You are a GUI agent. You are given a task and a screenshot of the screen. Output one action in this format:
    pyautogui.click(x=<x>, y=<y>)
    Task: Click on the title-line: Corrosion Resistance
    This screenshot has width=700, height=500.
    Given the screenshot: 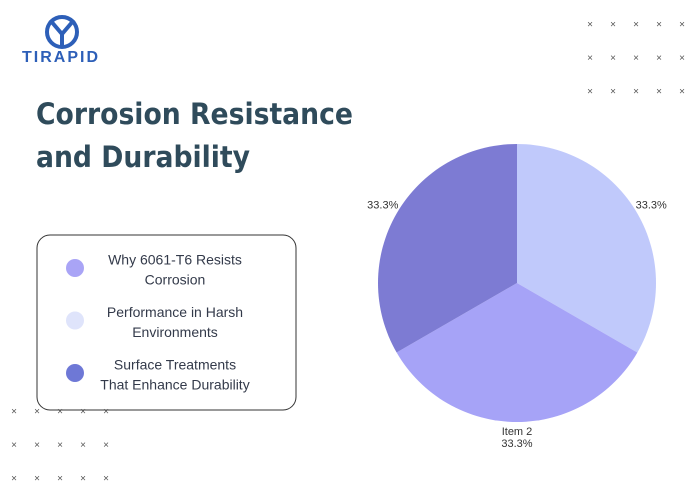 What is the action you would take?
    pyautogui.click(x=194, y=114)
    